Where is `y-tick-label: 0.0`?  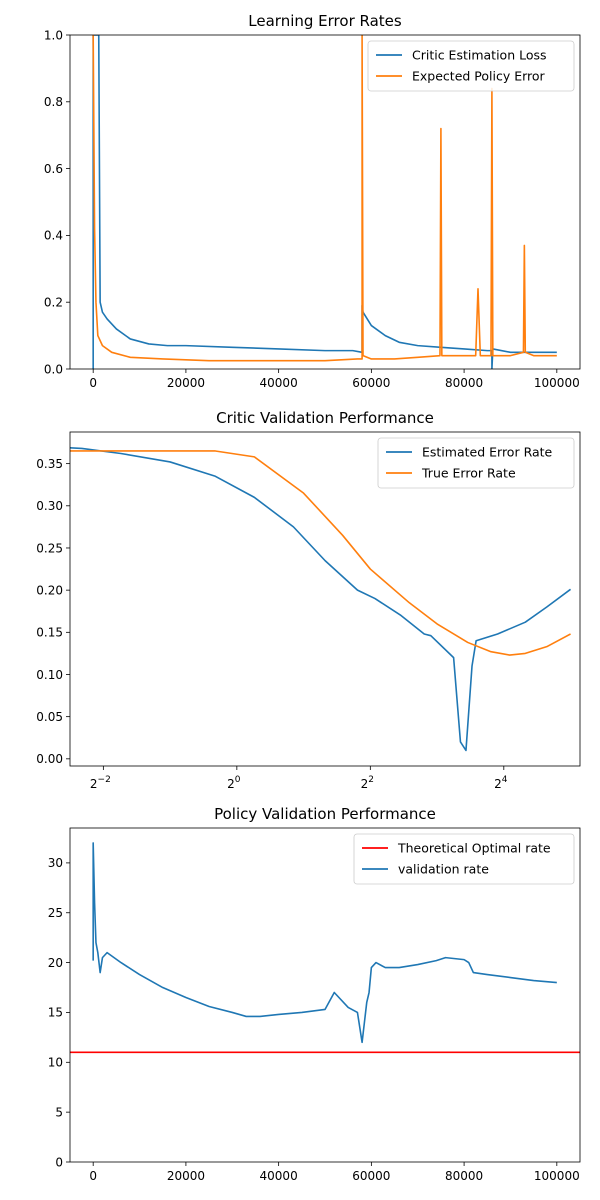
y-tick-label: 0.0 is located at coordinates (53, 369).